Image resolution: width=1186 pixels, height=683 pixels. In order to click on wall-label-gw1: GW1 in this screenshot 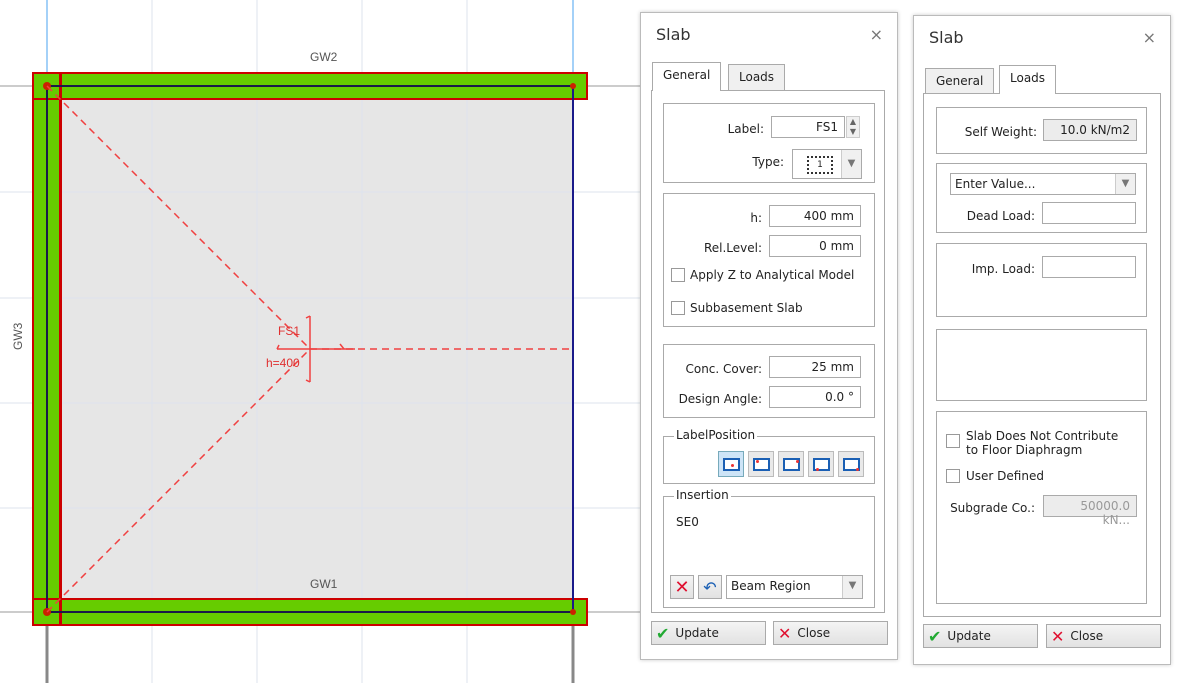, I will do `click(324, 584)`.